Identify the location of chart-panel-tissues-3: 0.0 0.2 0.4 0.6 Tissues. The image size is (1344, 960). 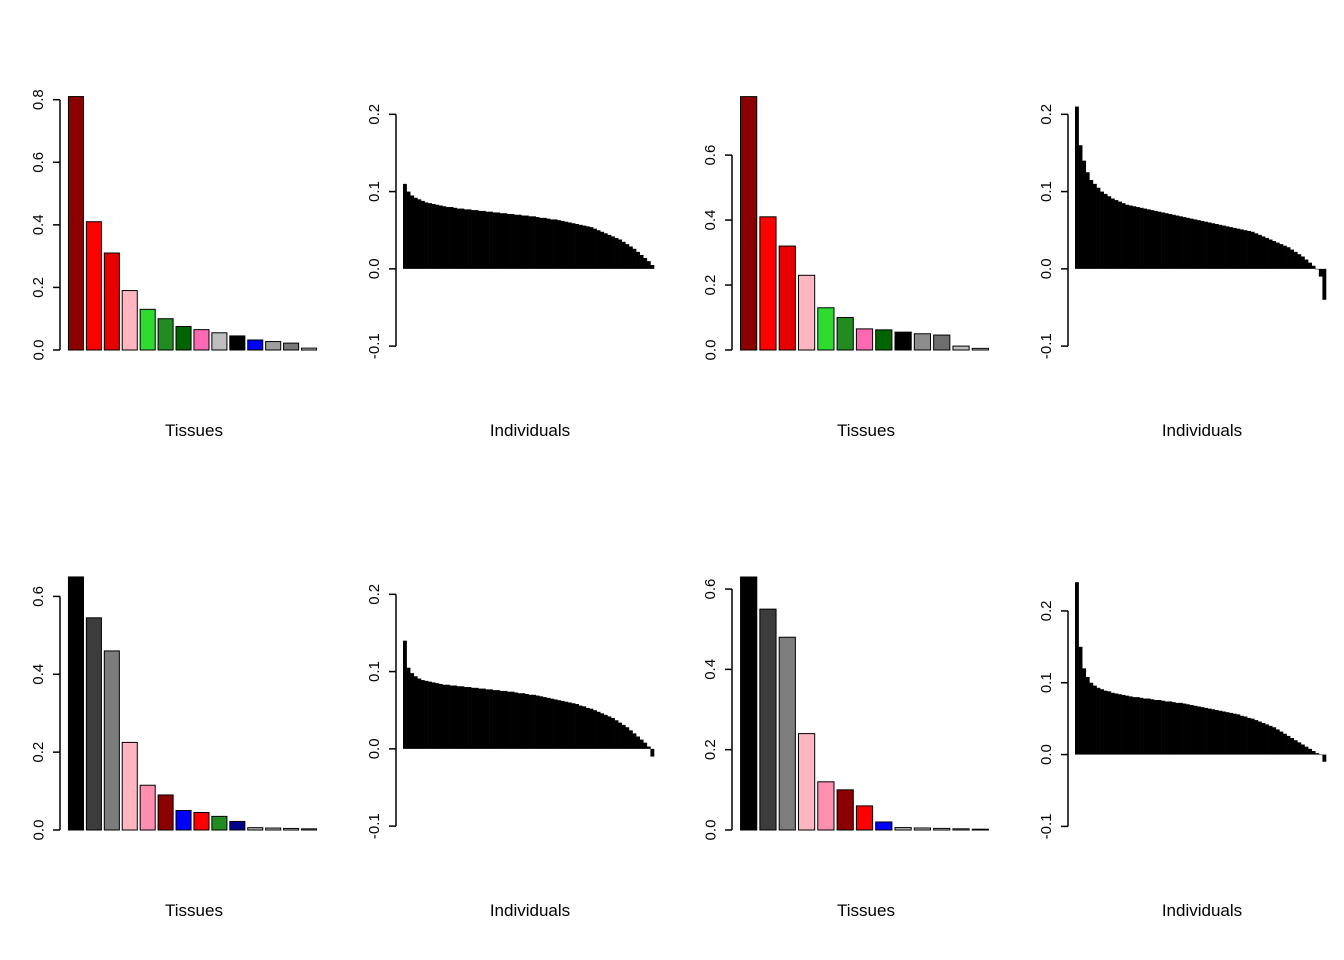
(168, 720).